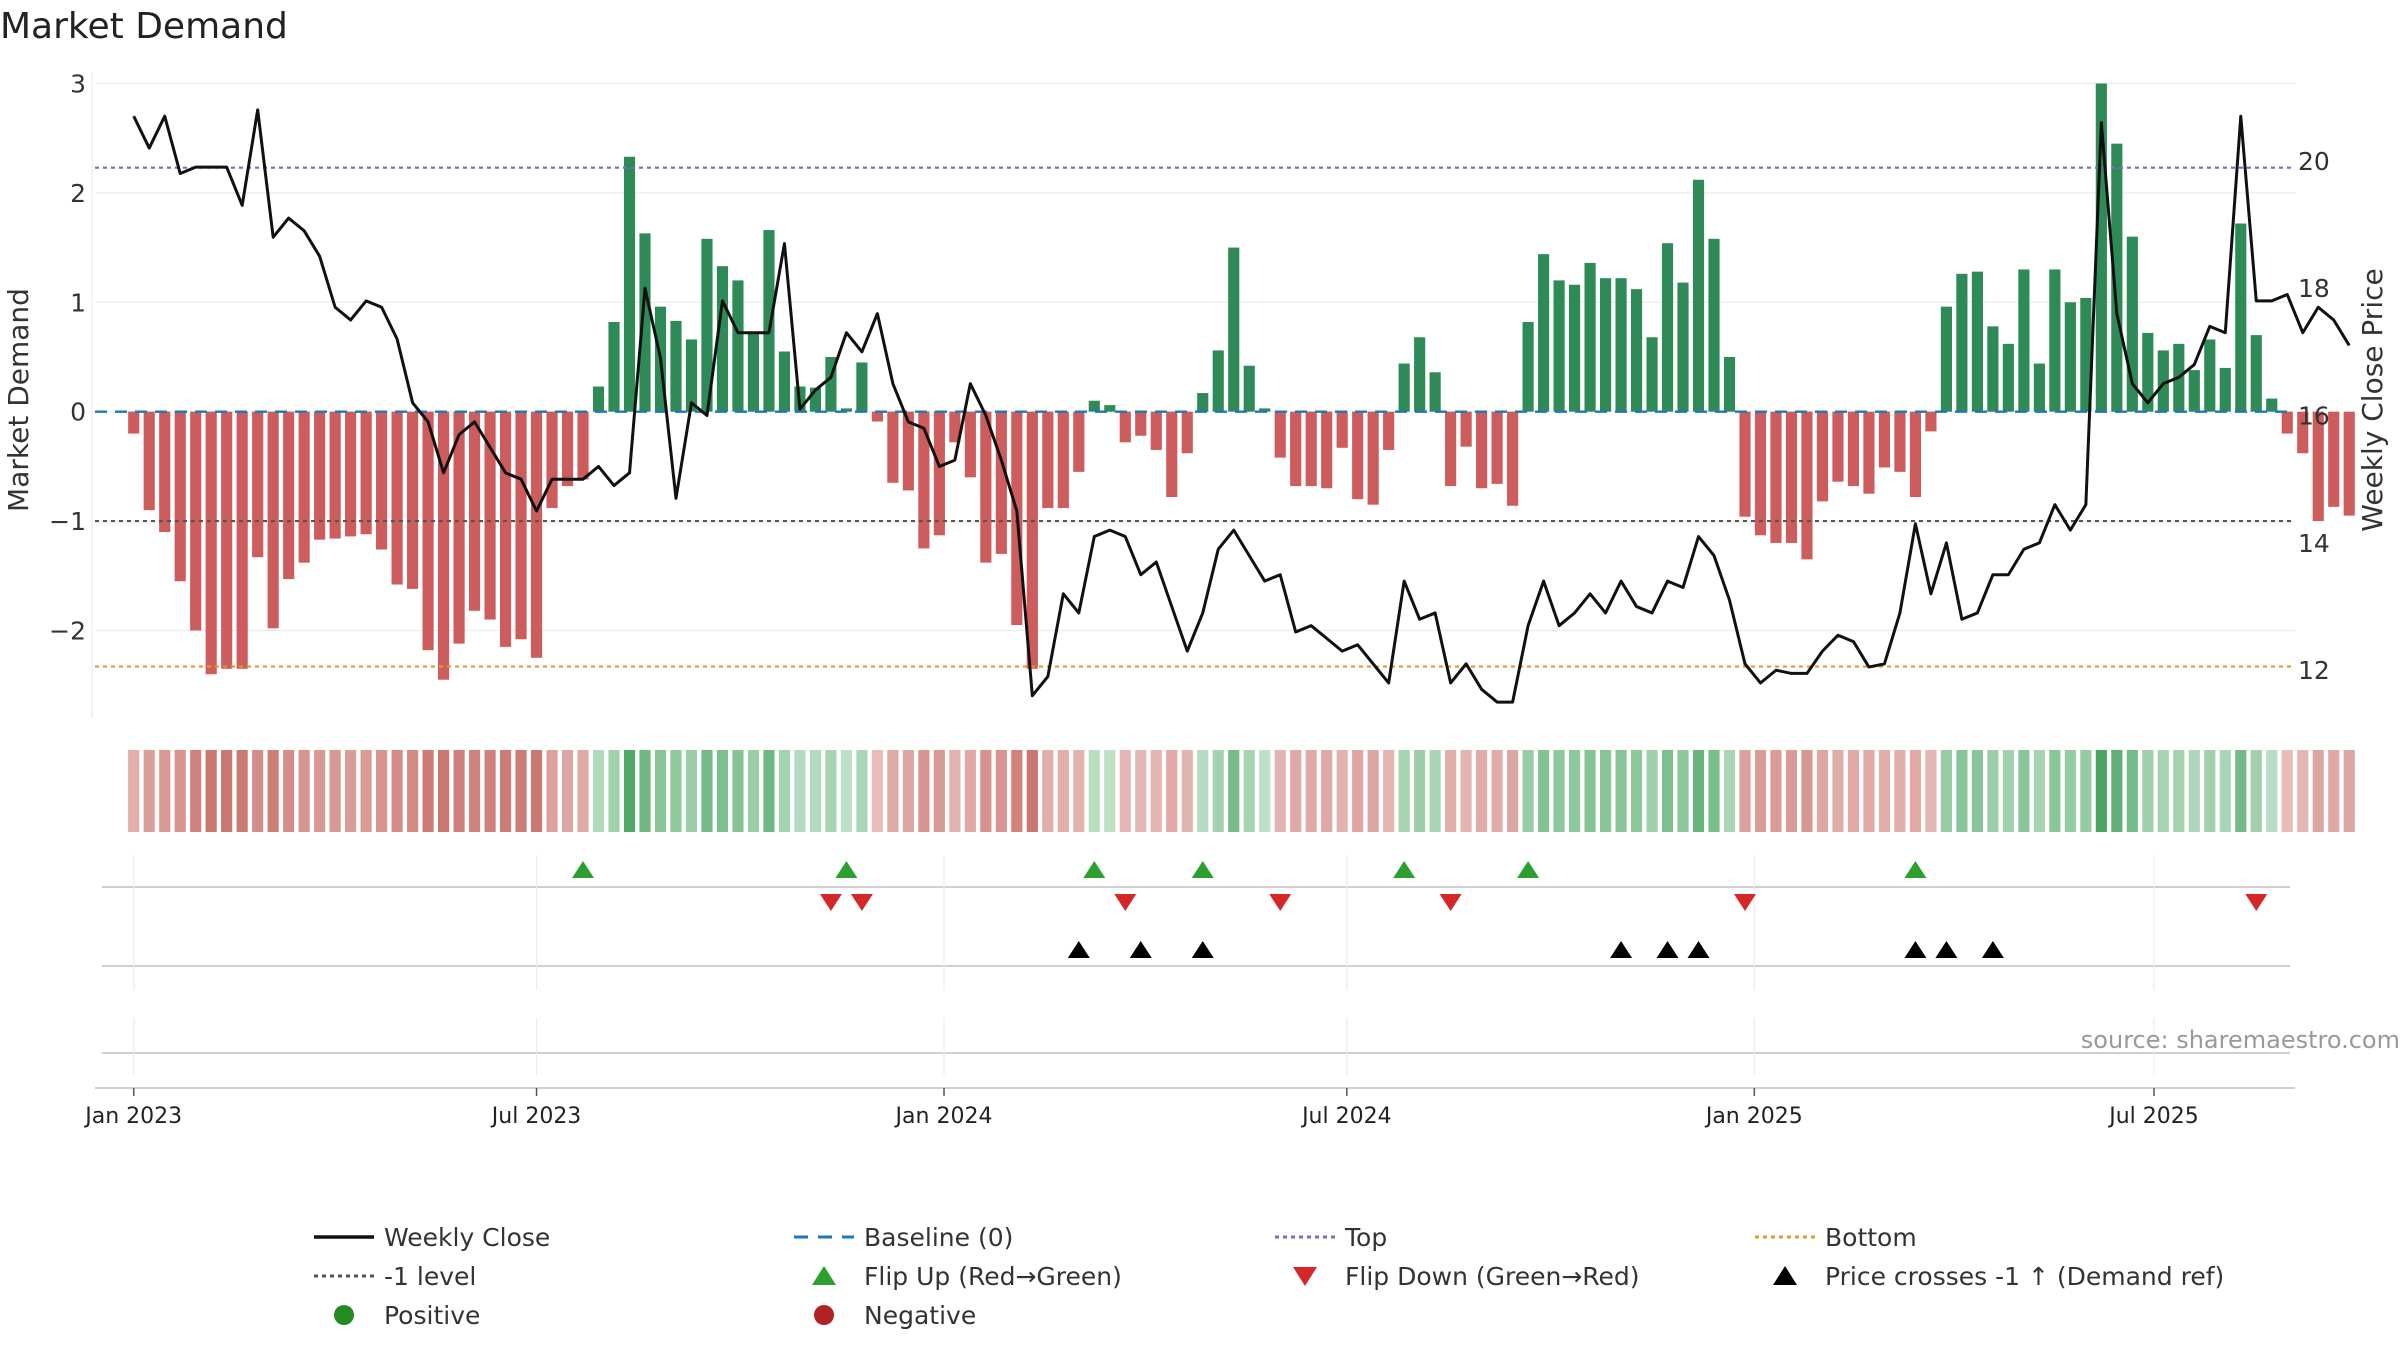 The height and width of the screenshot is (1350, 2400). I want to click on y2-tick-label: 14, so click(2314, 543).